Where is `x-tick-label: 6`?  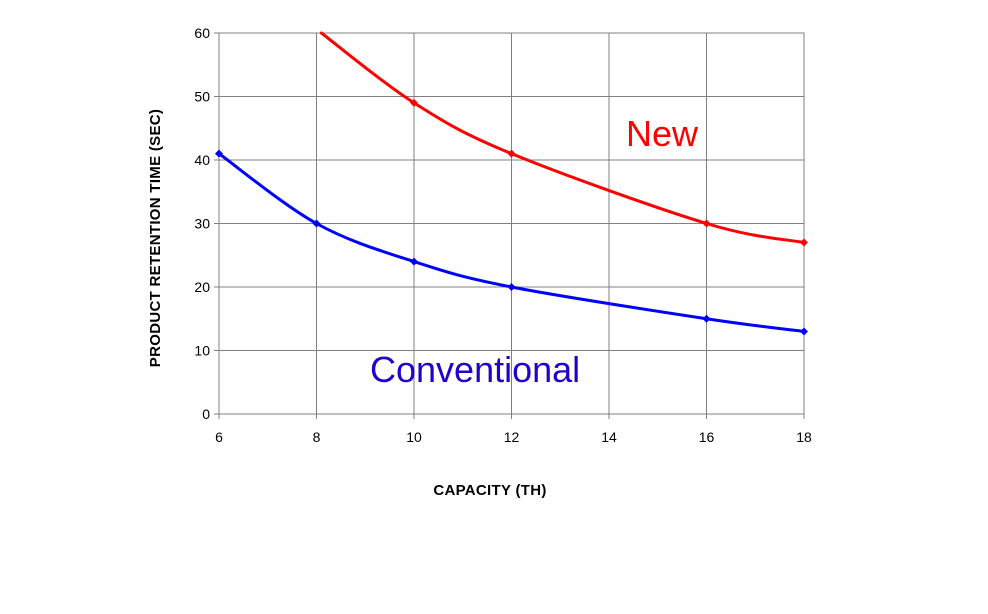
x-tick-label: 6 is located at coordinates (219, 437).